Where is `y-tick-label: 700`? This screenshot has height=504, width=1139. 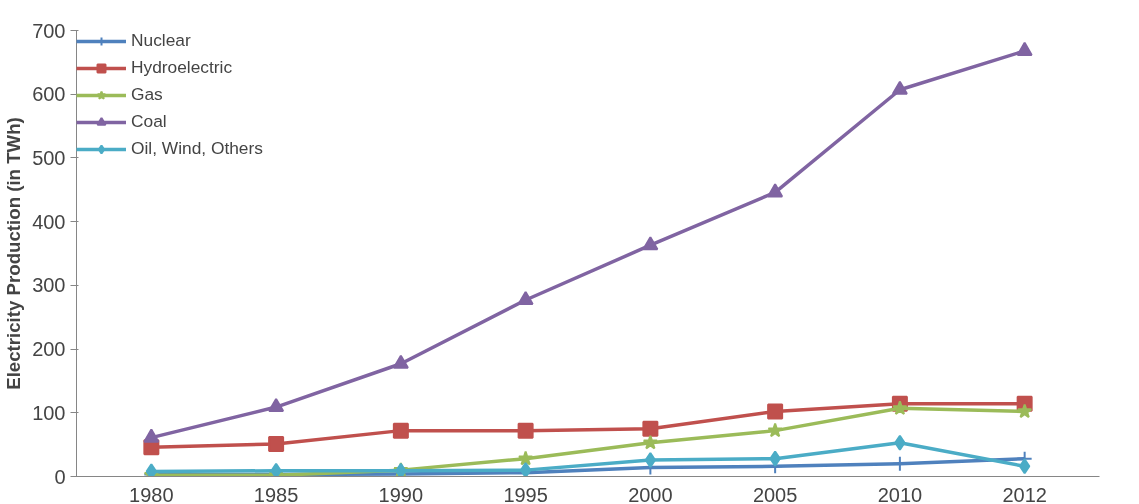 y-tick-label: 700 is located at coordinates (49, 30).